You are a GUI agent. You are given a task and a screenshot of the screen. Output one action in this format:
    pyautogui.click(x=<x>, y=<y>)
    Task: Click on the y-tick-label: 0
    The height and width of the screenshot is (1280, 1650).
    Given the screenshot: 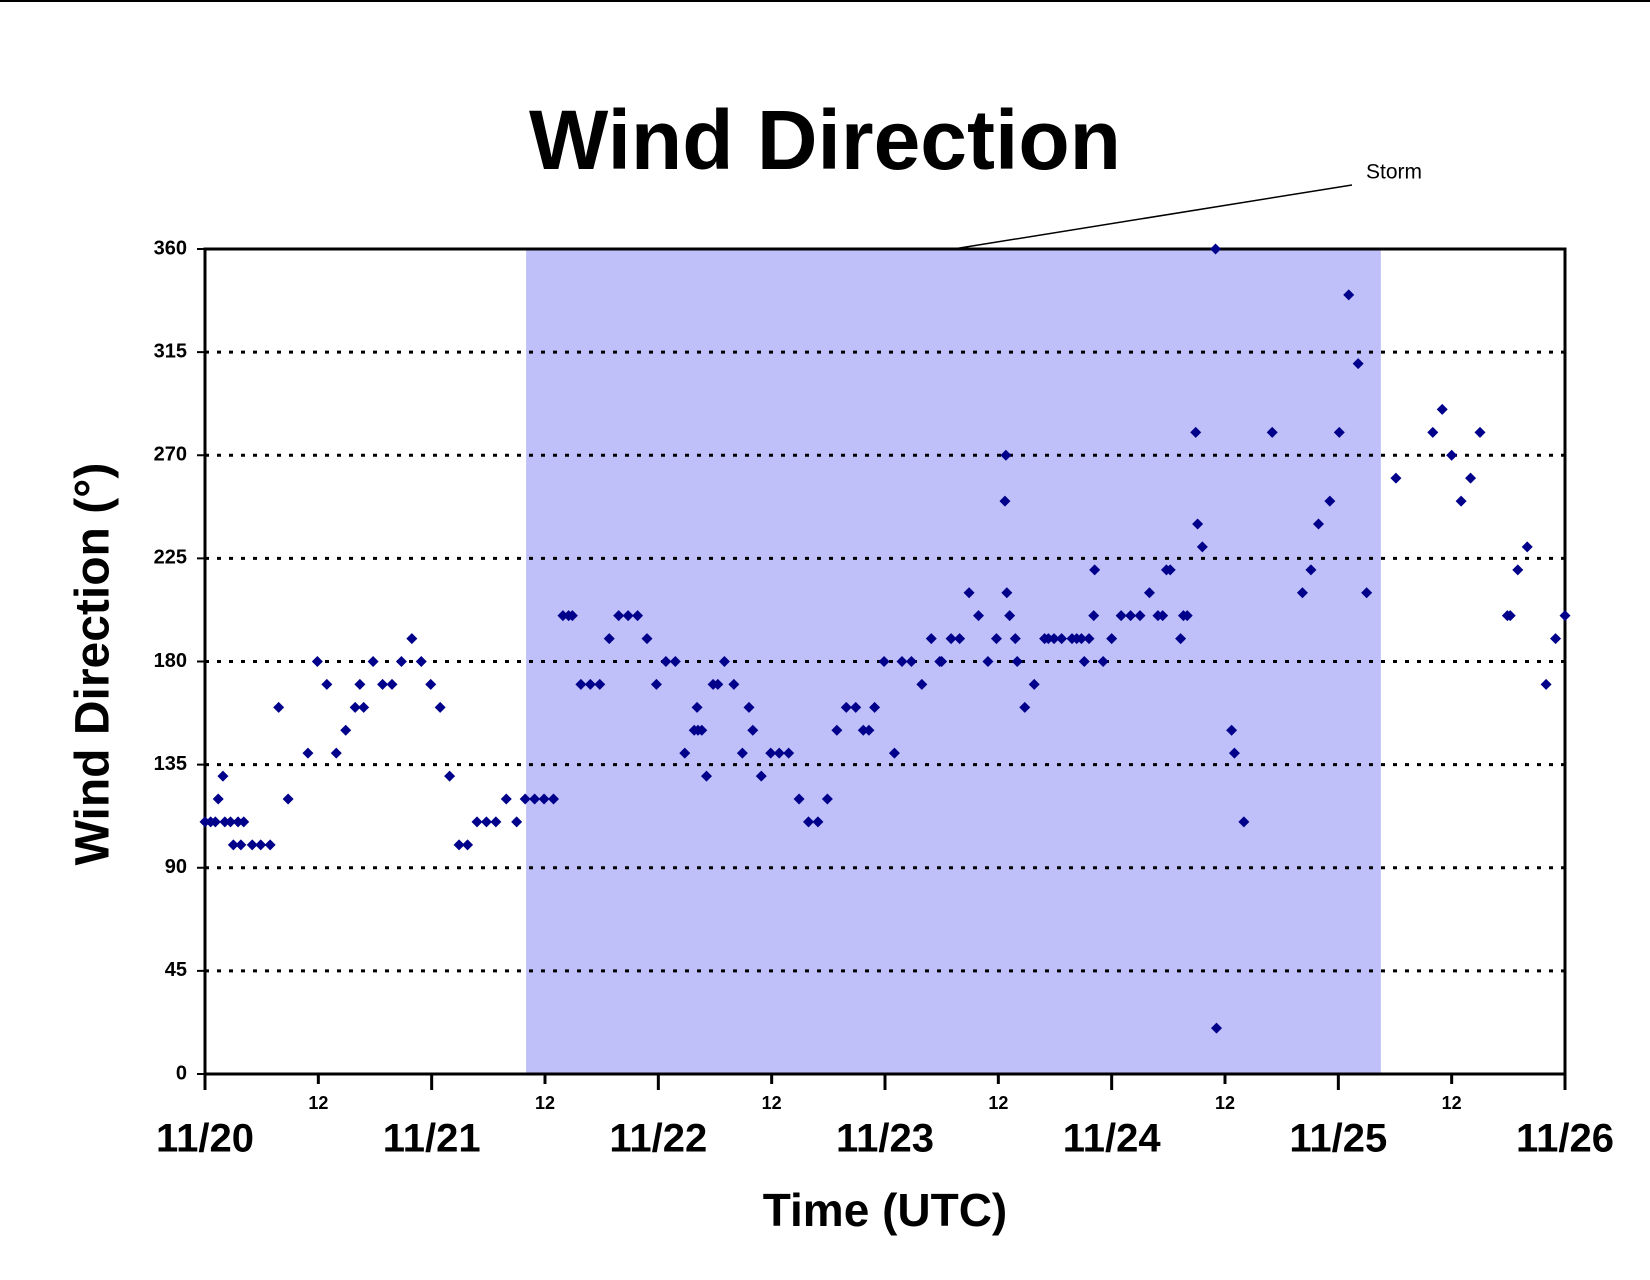 What is the action you would take?
    pyautogui.click(x=181, y=1073)
    